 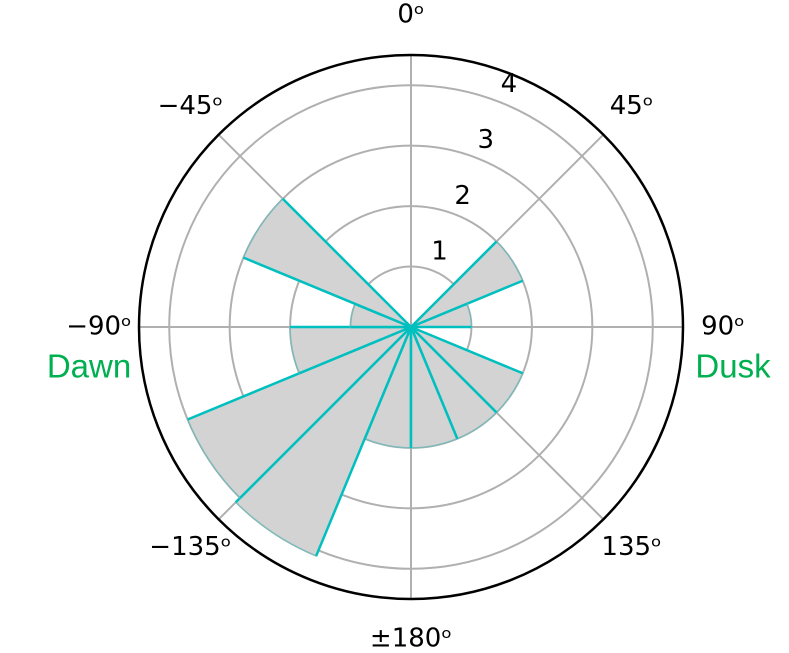 I want to click on angle-tick-label: 45ᵒ, so click(x=632, y=106).